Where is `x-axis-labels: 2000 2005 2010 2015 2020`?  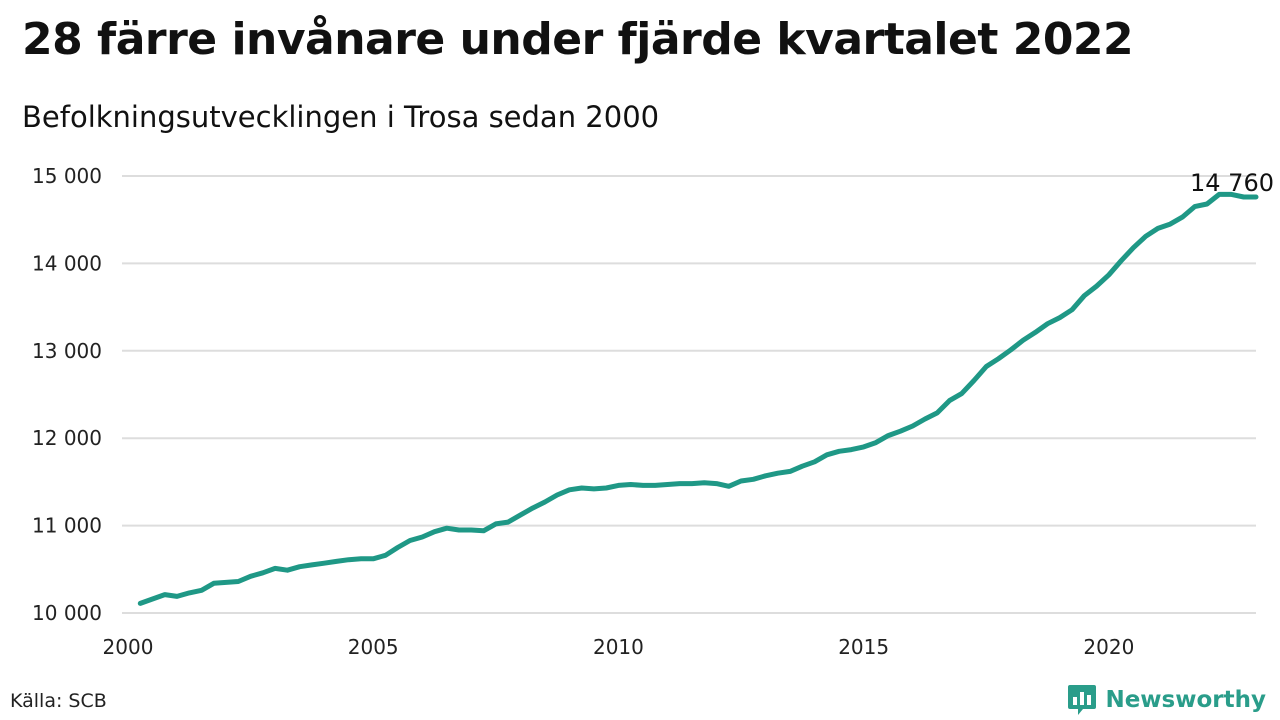
x-axis-labels: 2000 2005 2010 2015 2020 is located at coordinates (619, 647).